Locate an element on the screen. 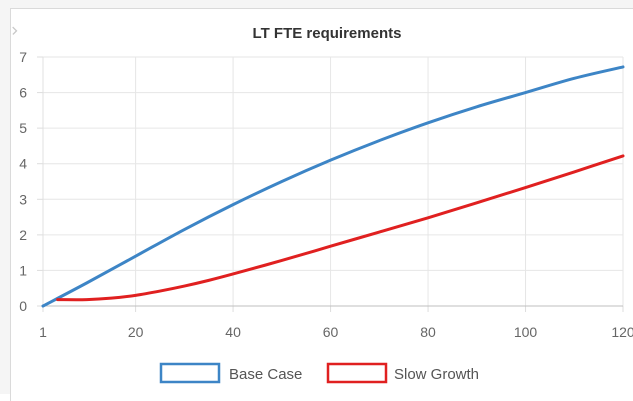 The image size is (633, 401). y-axis-ticks: 0 1 2 3 4 5 6 7 is located at coordinates (23, 181).